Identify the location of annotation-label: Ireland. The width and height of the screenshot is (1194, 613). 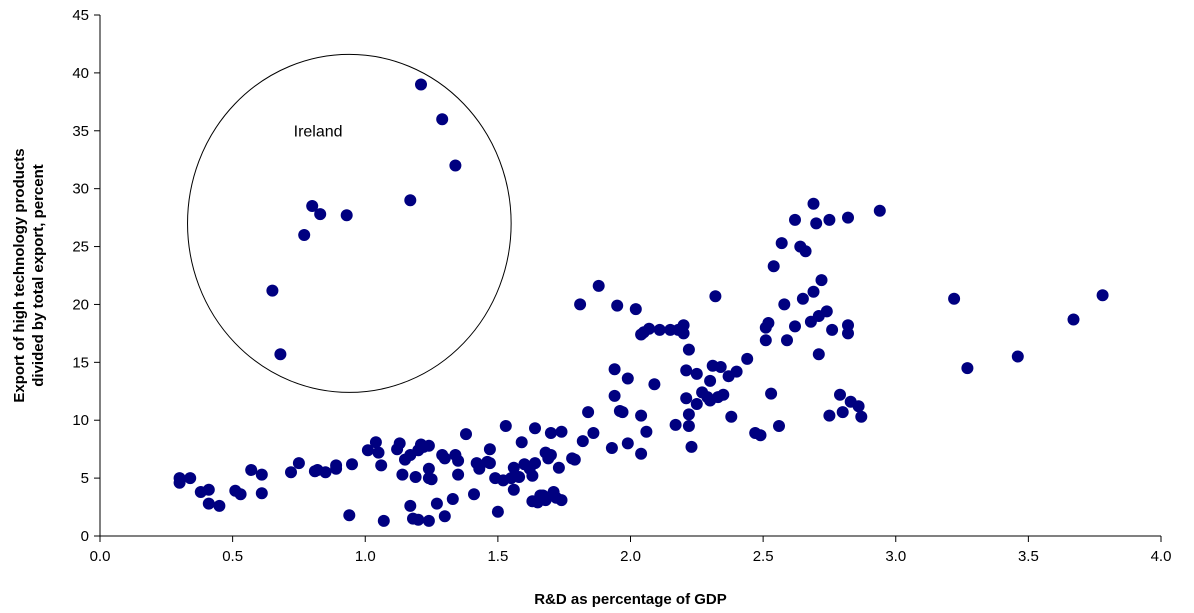
(318, 132).